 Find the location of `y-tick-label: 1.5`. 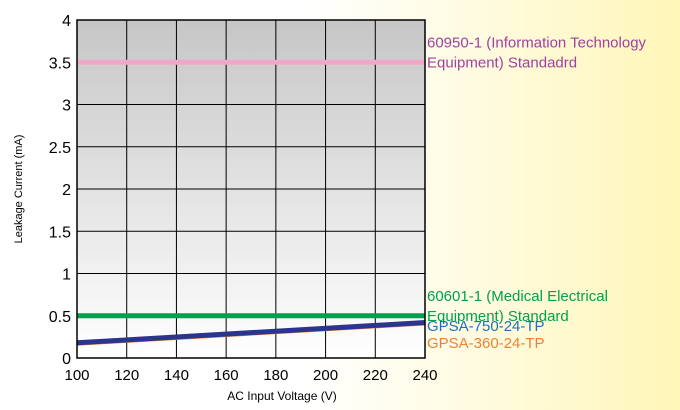

y-tick-label: 1.5 is located at coordinates (60, 232).